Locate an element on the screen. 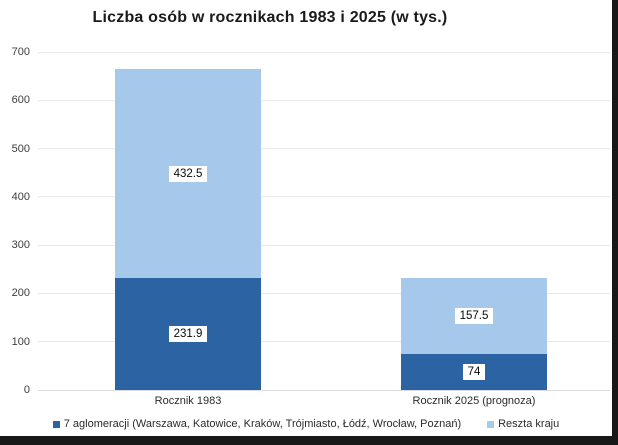 The height and width of the screenshot is (445, 618). y-axis-tick-label: 700 is located at coordinates (20, 52).